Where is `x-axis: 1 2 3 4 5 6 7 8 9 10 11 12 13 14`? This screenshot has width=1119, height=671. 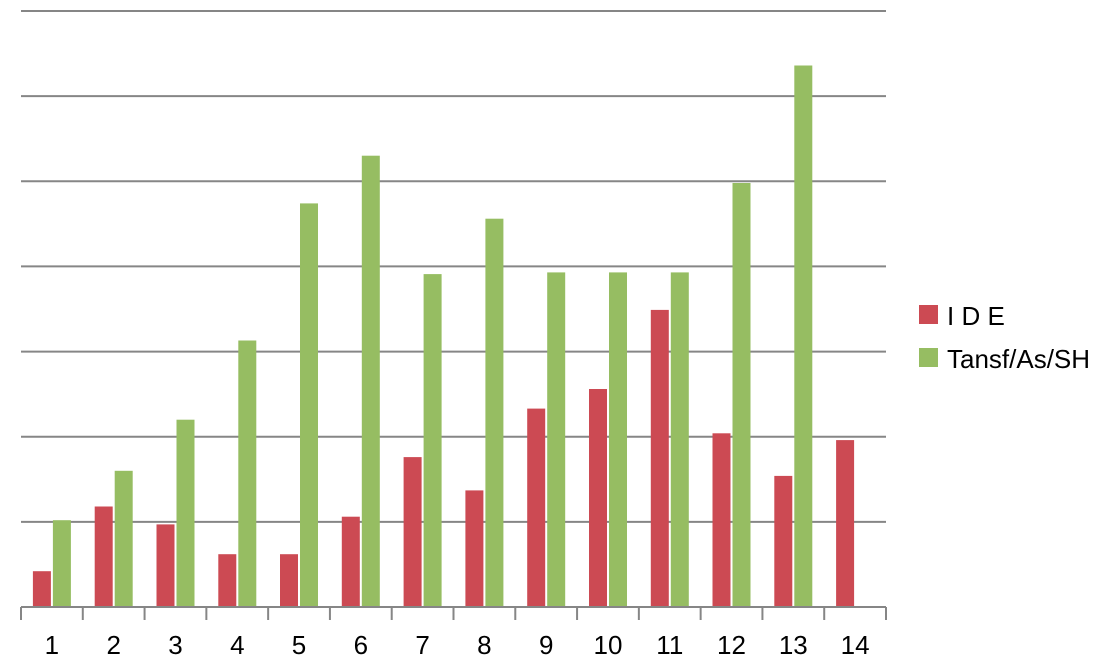 x-axis: 1 2 3 4 5 6 7 8 9 10 11 12 13 14 is located at coordinates (453, 633).